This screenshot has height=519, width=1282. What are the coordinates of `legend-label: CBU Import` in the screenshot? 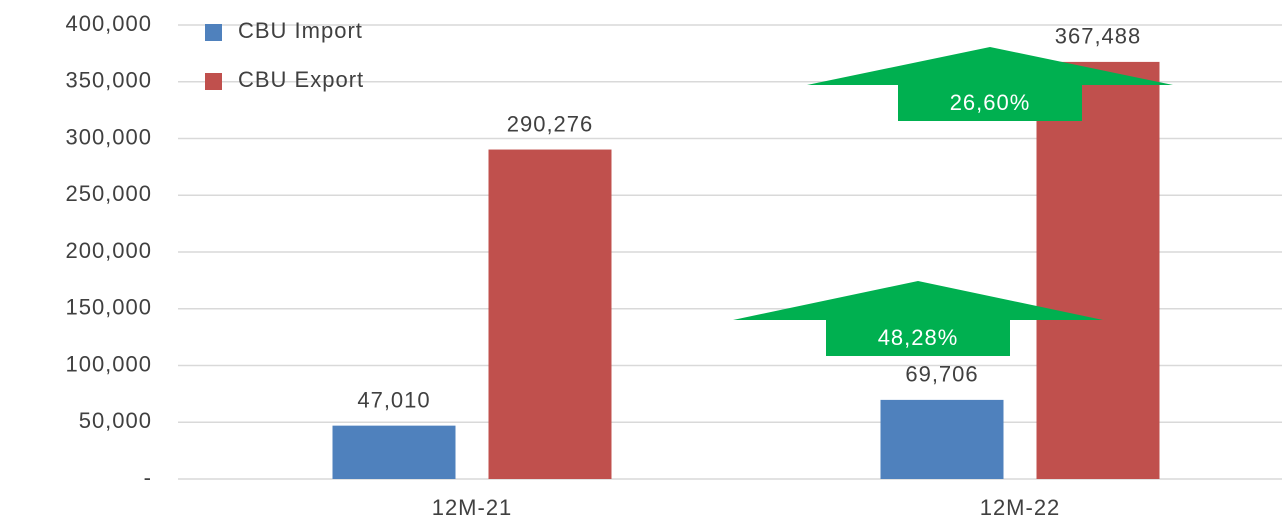 It's located at (300, 30).